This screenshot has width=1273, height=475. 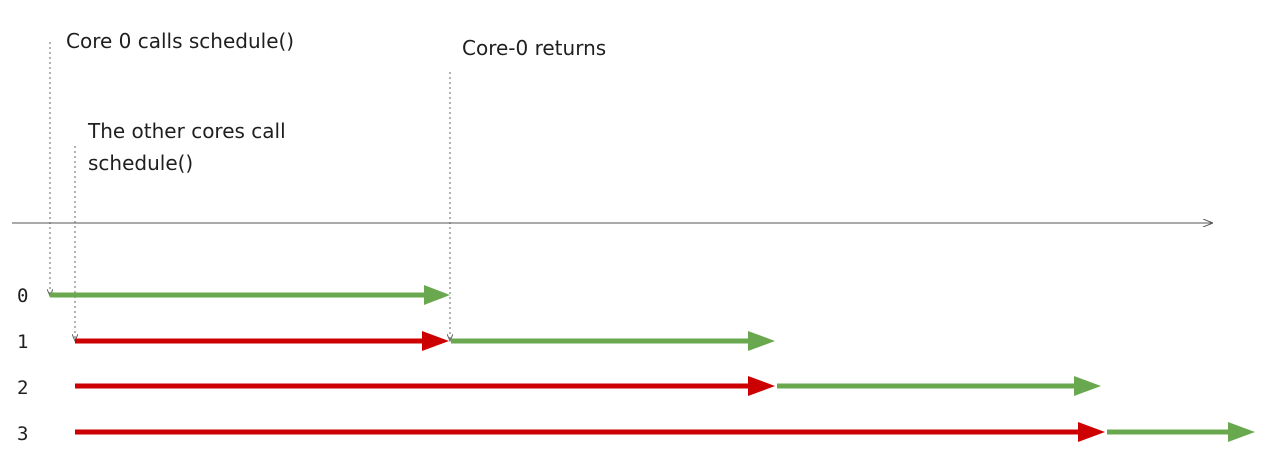 I want to click on core-2-running-arrowhead, so click(x=1087, y=386).